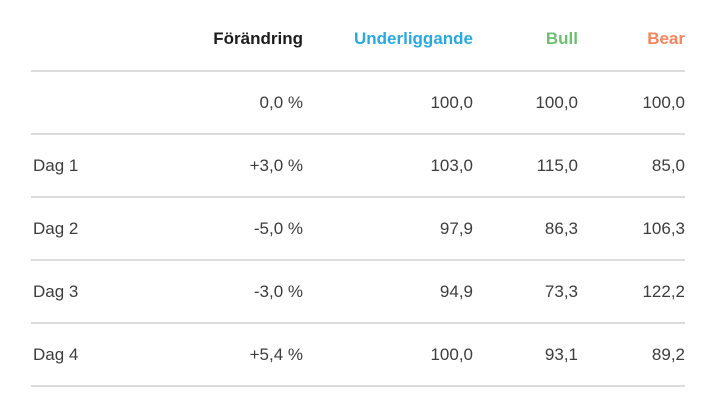 The image size is (725, 412). I want to click on bull-value: 93,1, so click(561, 354).